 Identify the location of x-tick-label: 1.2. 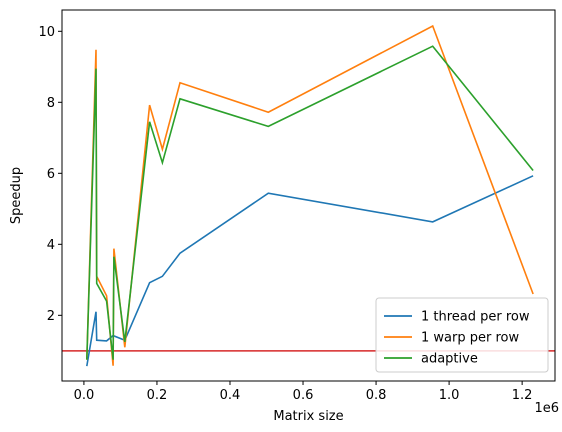
(522, 395).